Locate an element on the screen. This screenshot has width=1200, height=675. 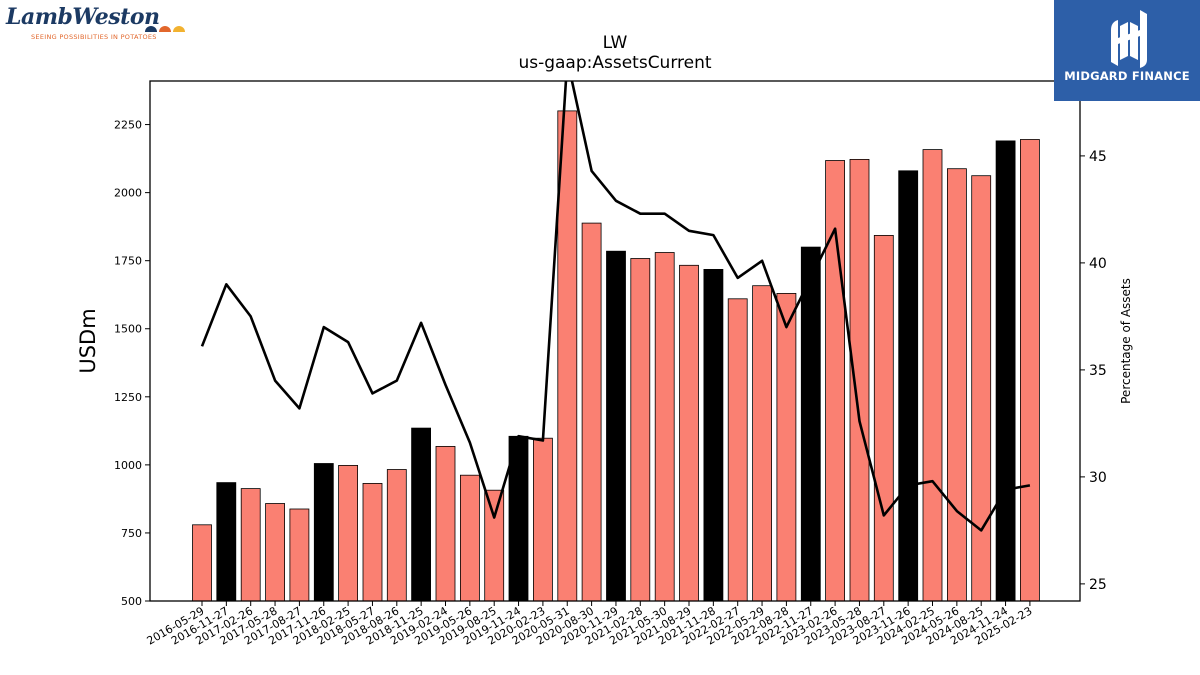
y2-axis-label: Percentage of Assets is located at coordinates (1126, 341).